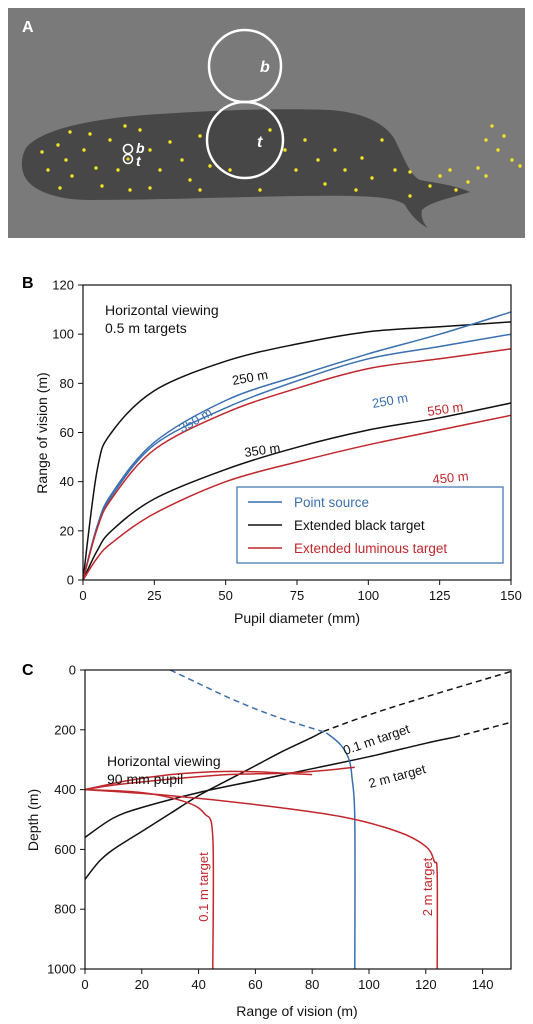  What do you see at coordinates (296, 1011) in the screenshot?
I see `chart-c-xlabel: Range of vision (m)` at bounding box center [296, 1011].